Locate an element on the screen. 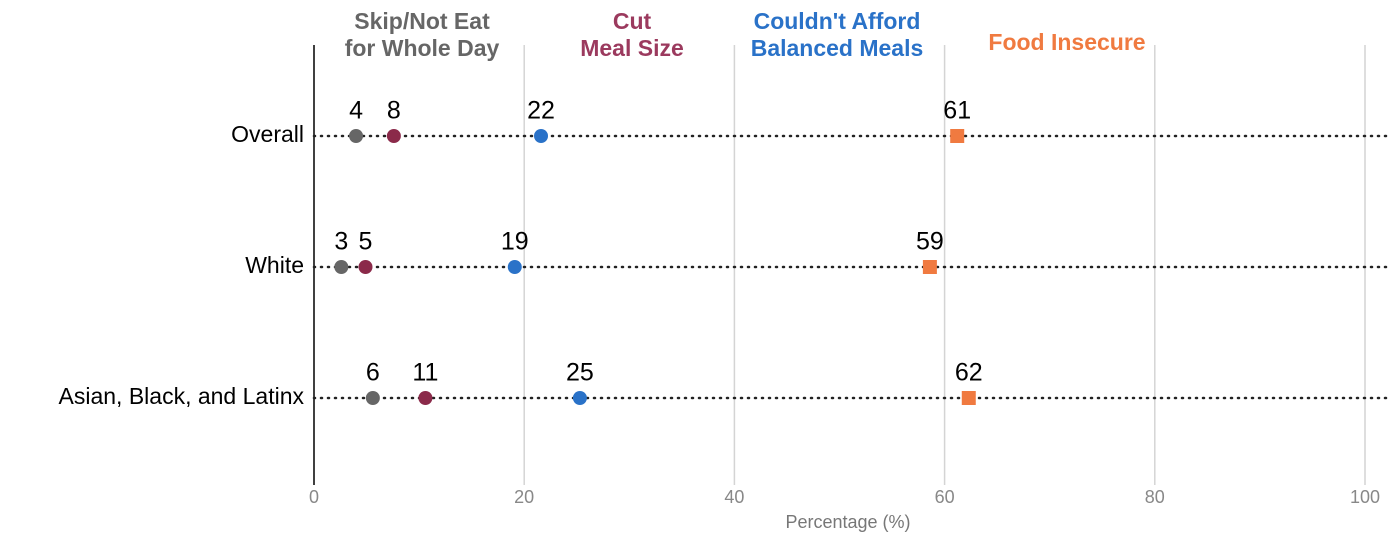 The width and height of the screenshot is (1400, 538). data-label: 62 is located at coordinates (969, 373).